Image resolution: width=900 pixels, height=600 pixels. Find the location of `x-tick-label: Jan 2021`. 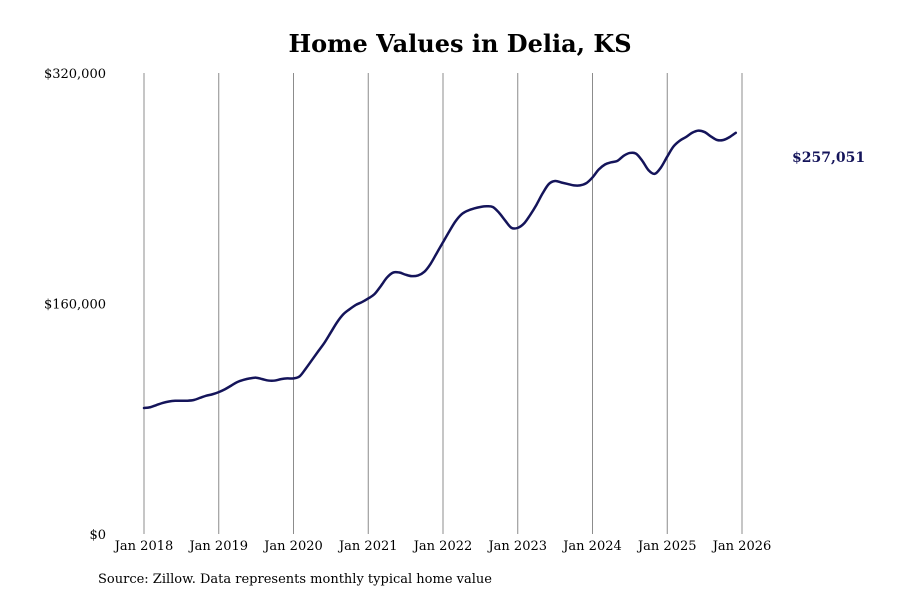

x-tick-label: Jan 2021 is located at coordinates (367, 546).